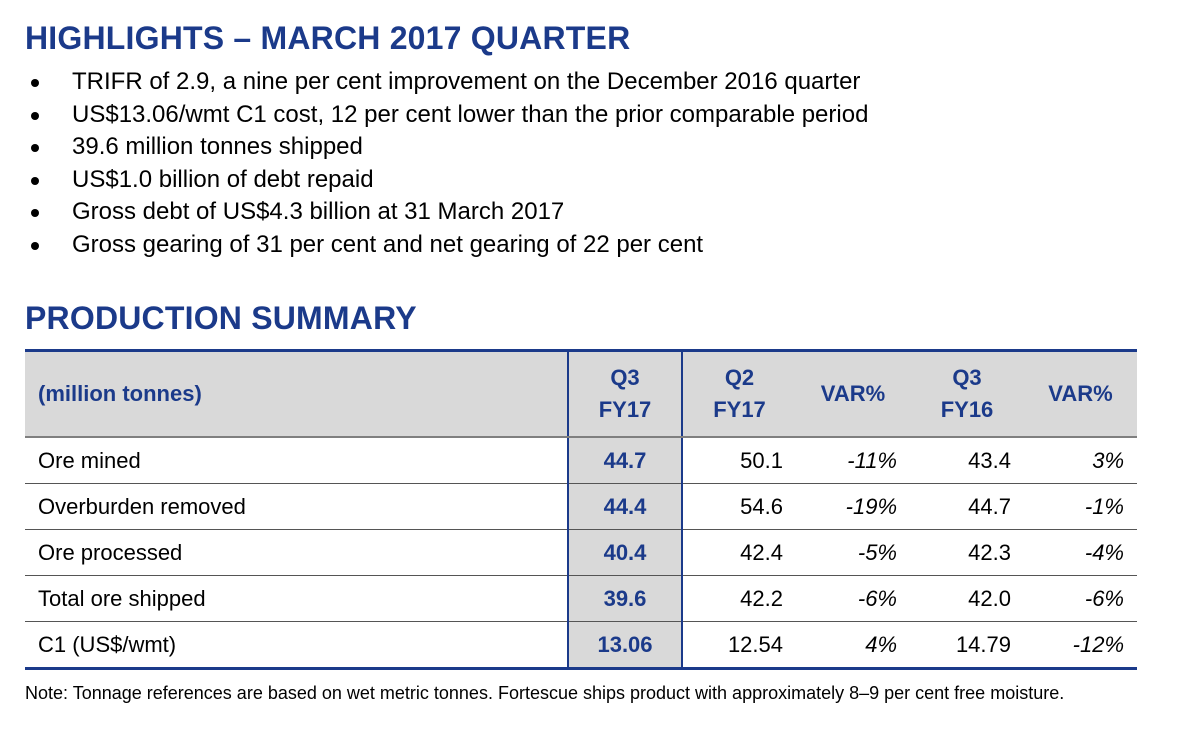 The height and width of the screenshot is (756, 1200). I want to click on column-header: (million tonnes), so click(296, 393).